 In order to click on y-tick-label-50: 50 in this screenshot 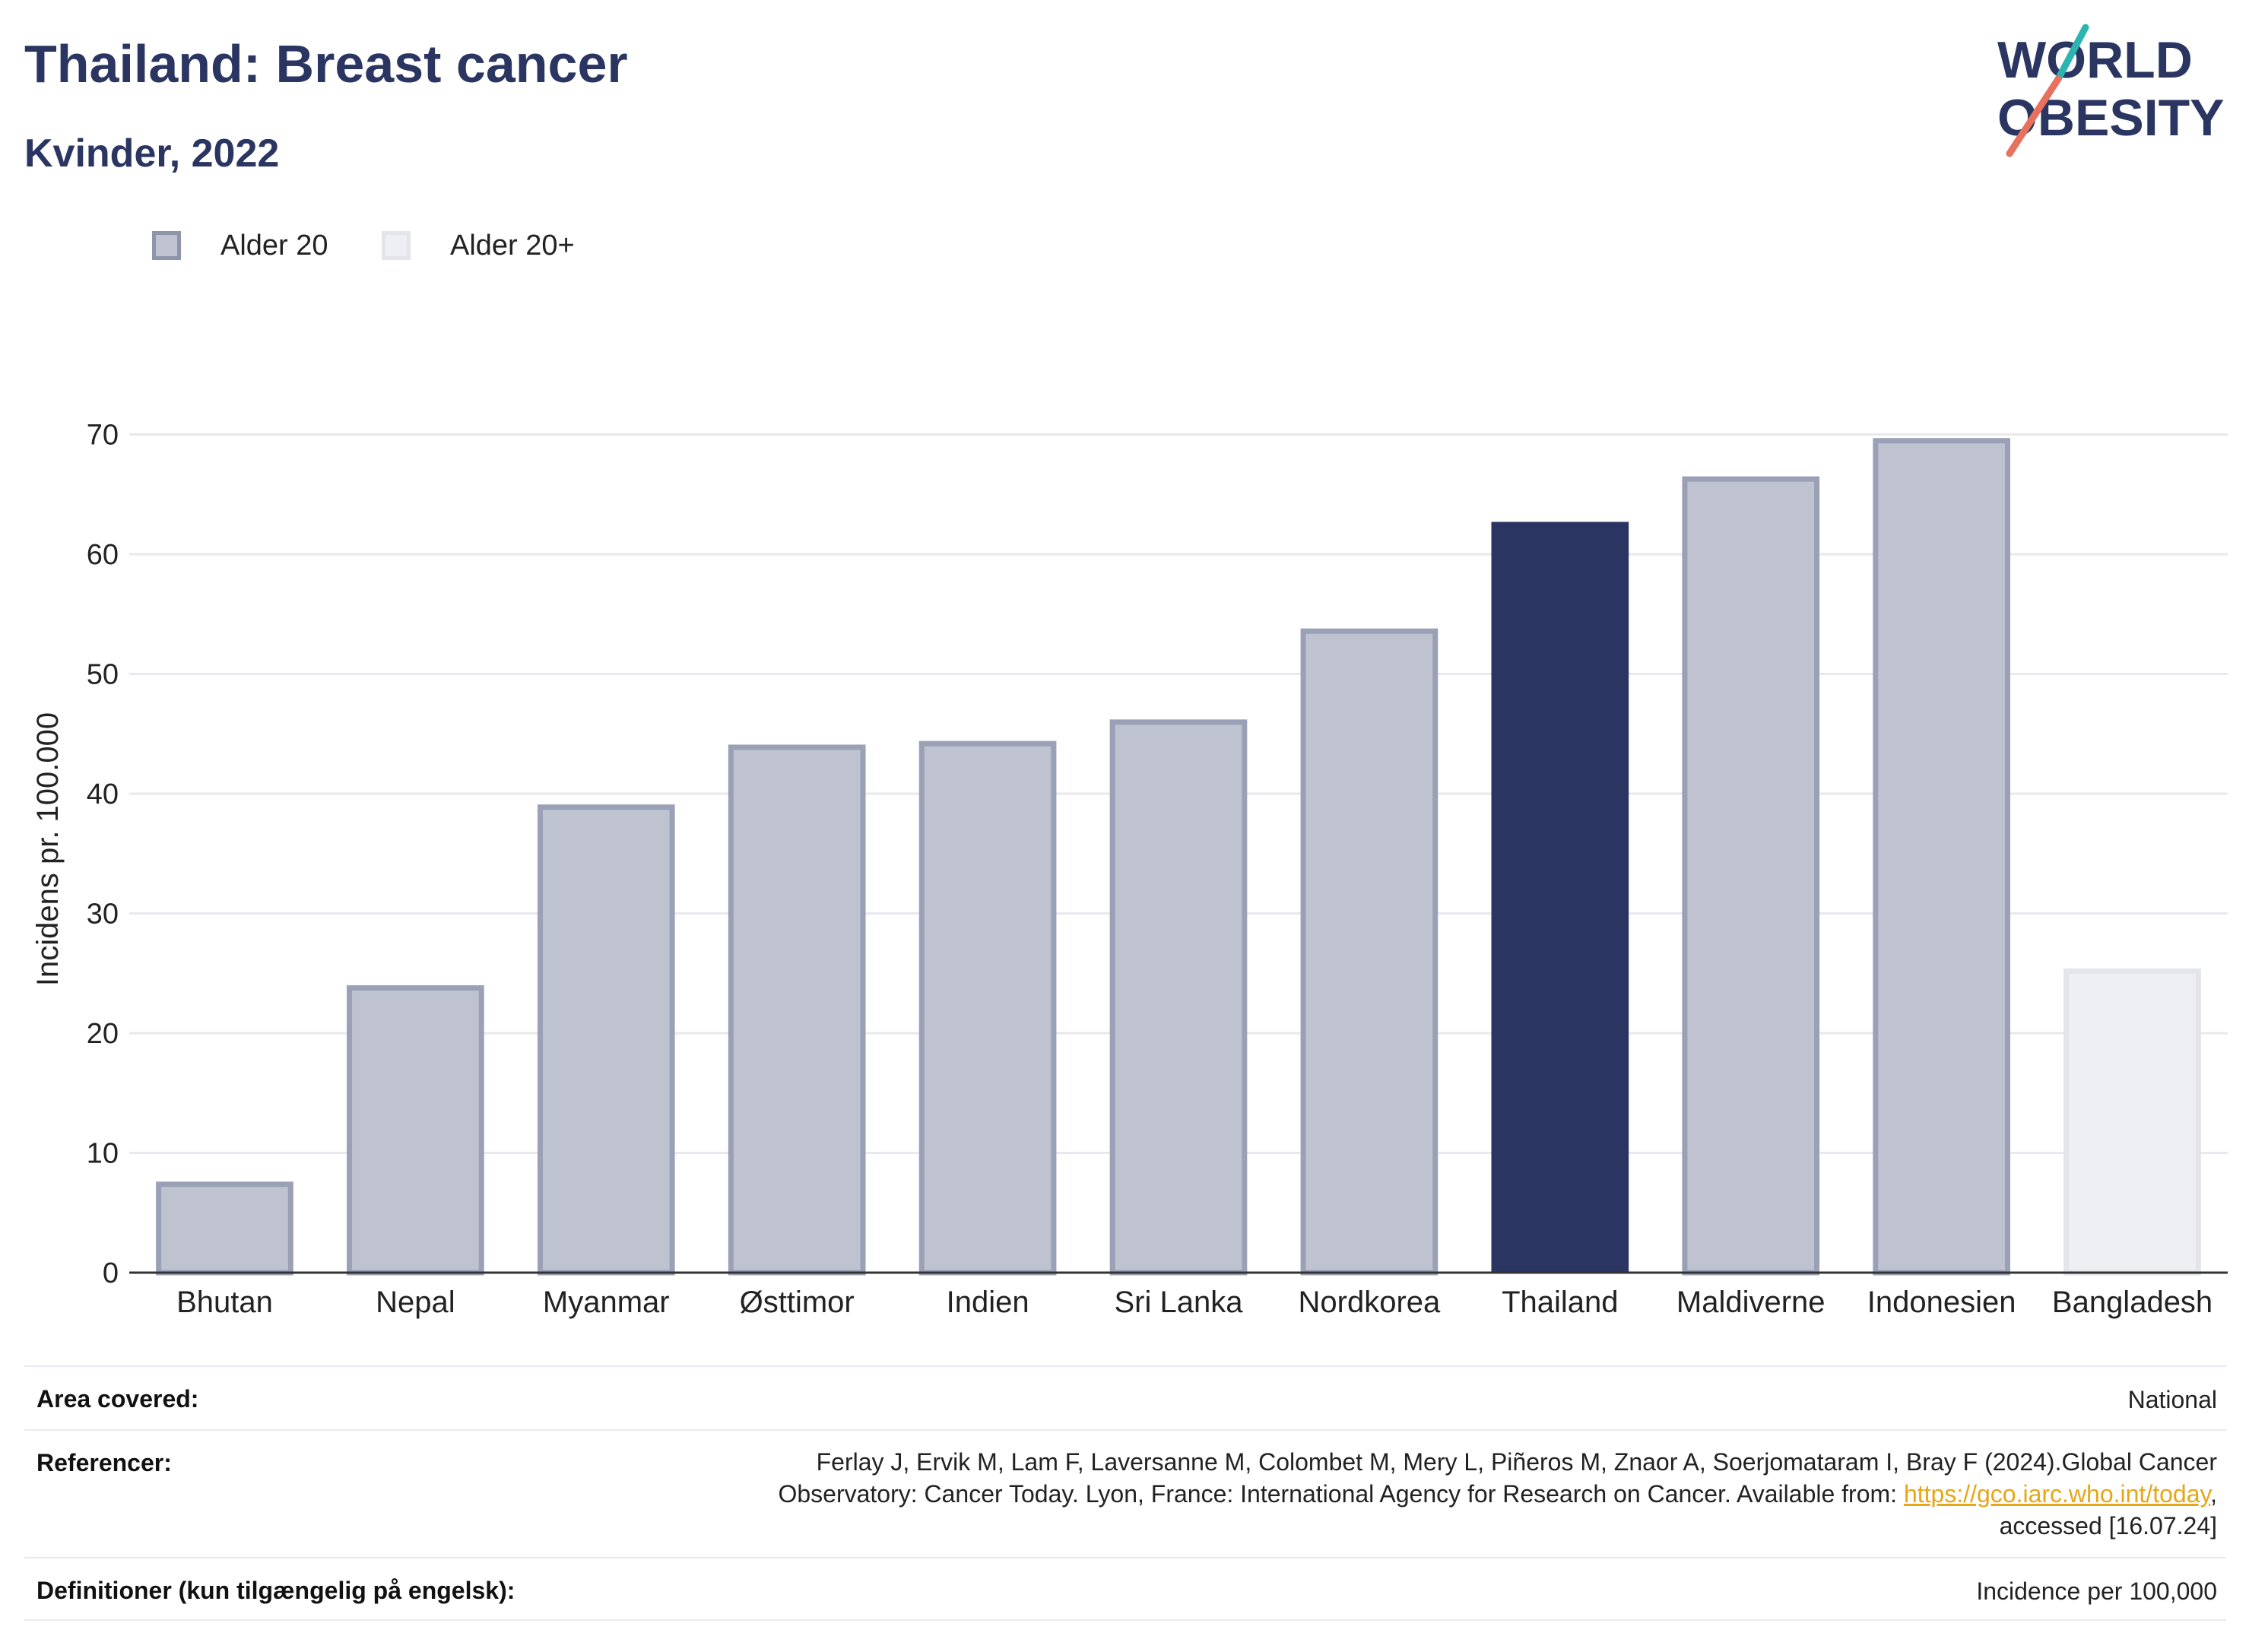, I will do `click(103, 675)`.